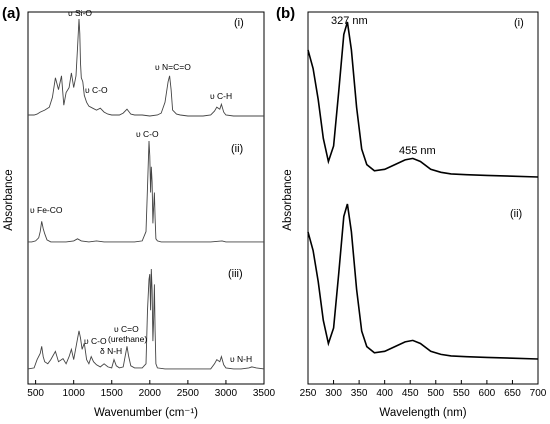  Describe the element at coordinates (417, 151) in the screenshot. I see `annotation-peak-455: 455 nm` at that location.